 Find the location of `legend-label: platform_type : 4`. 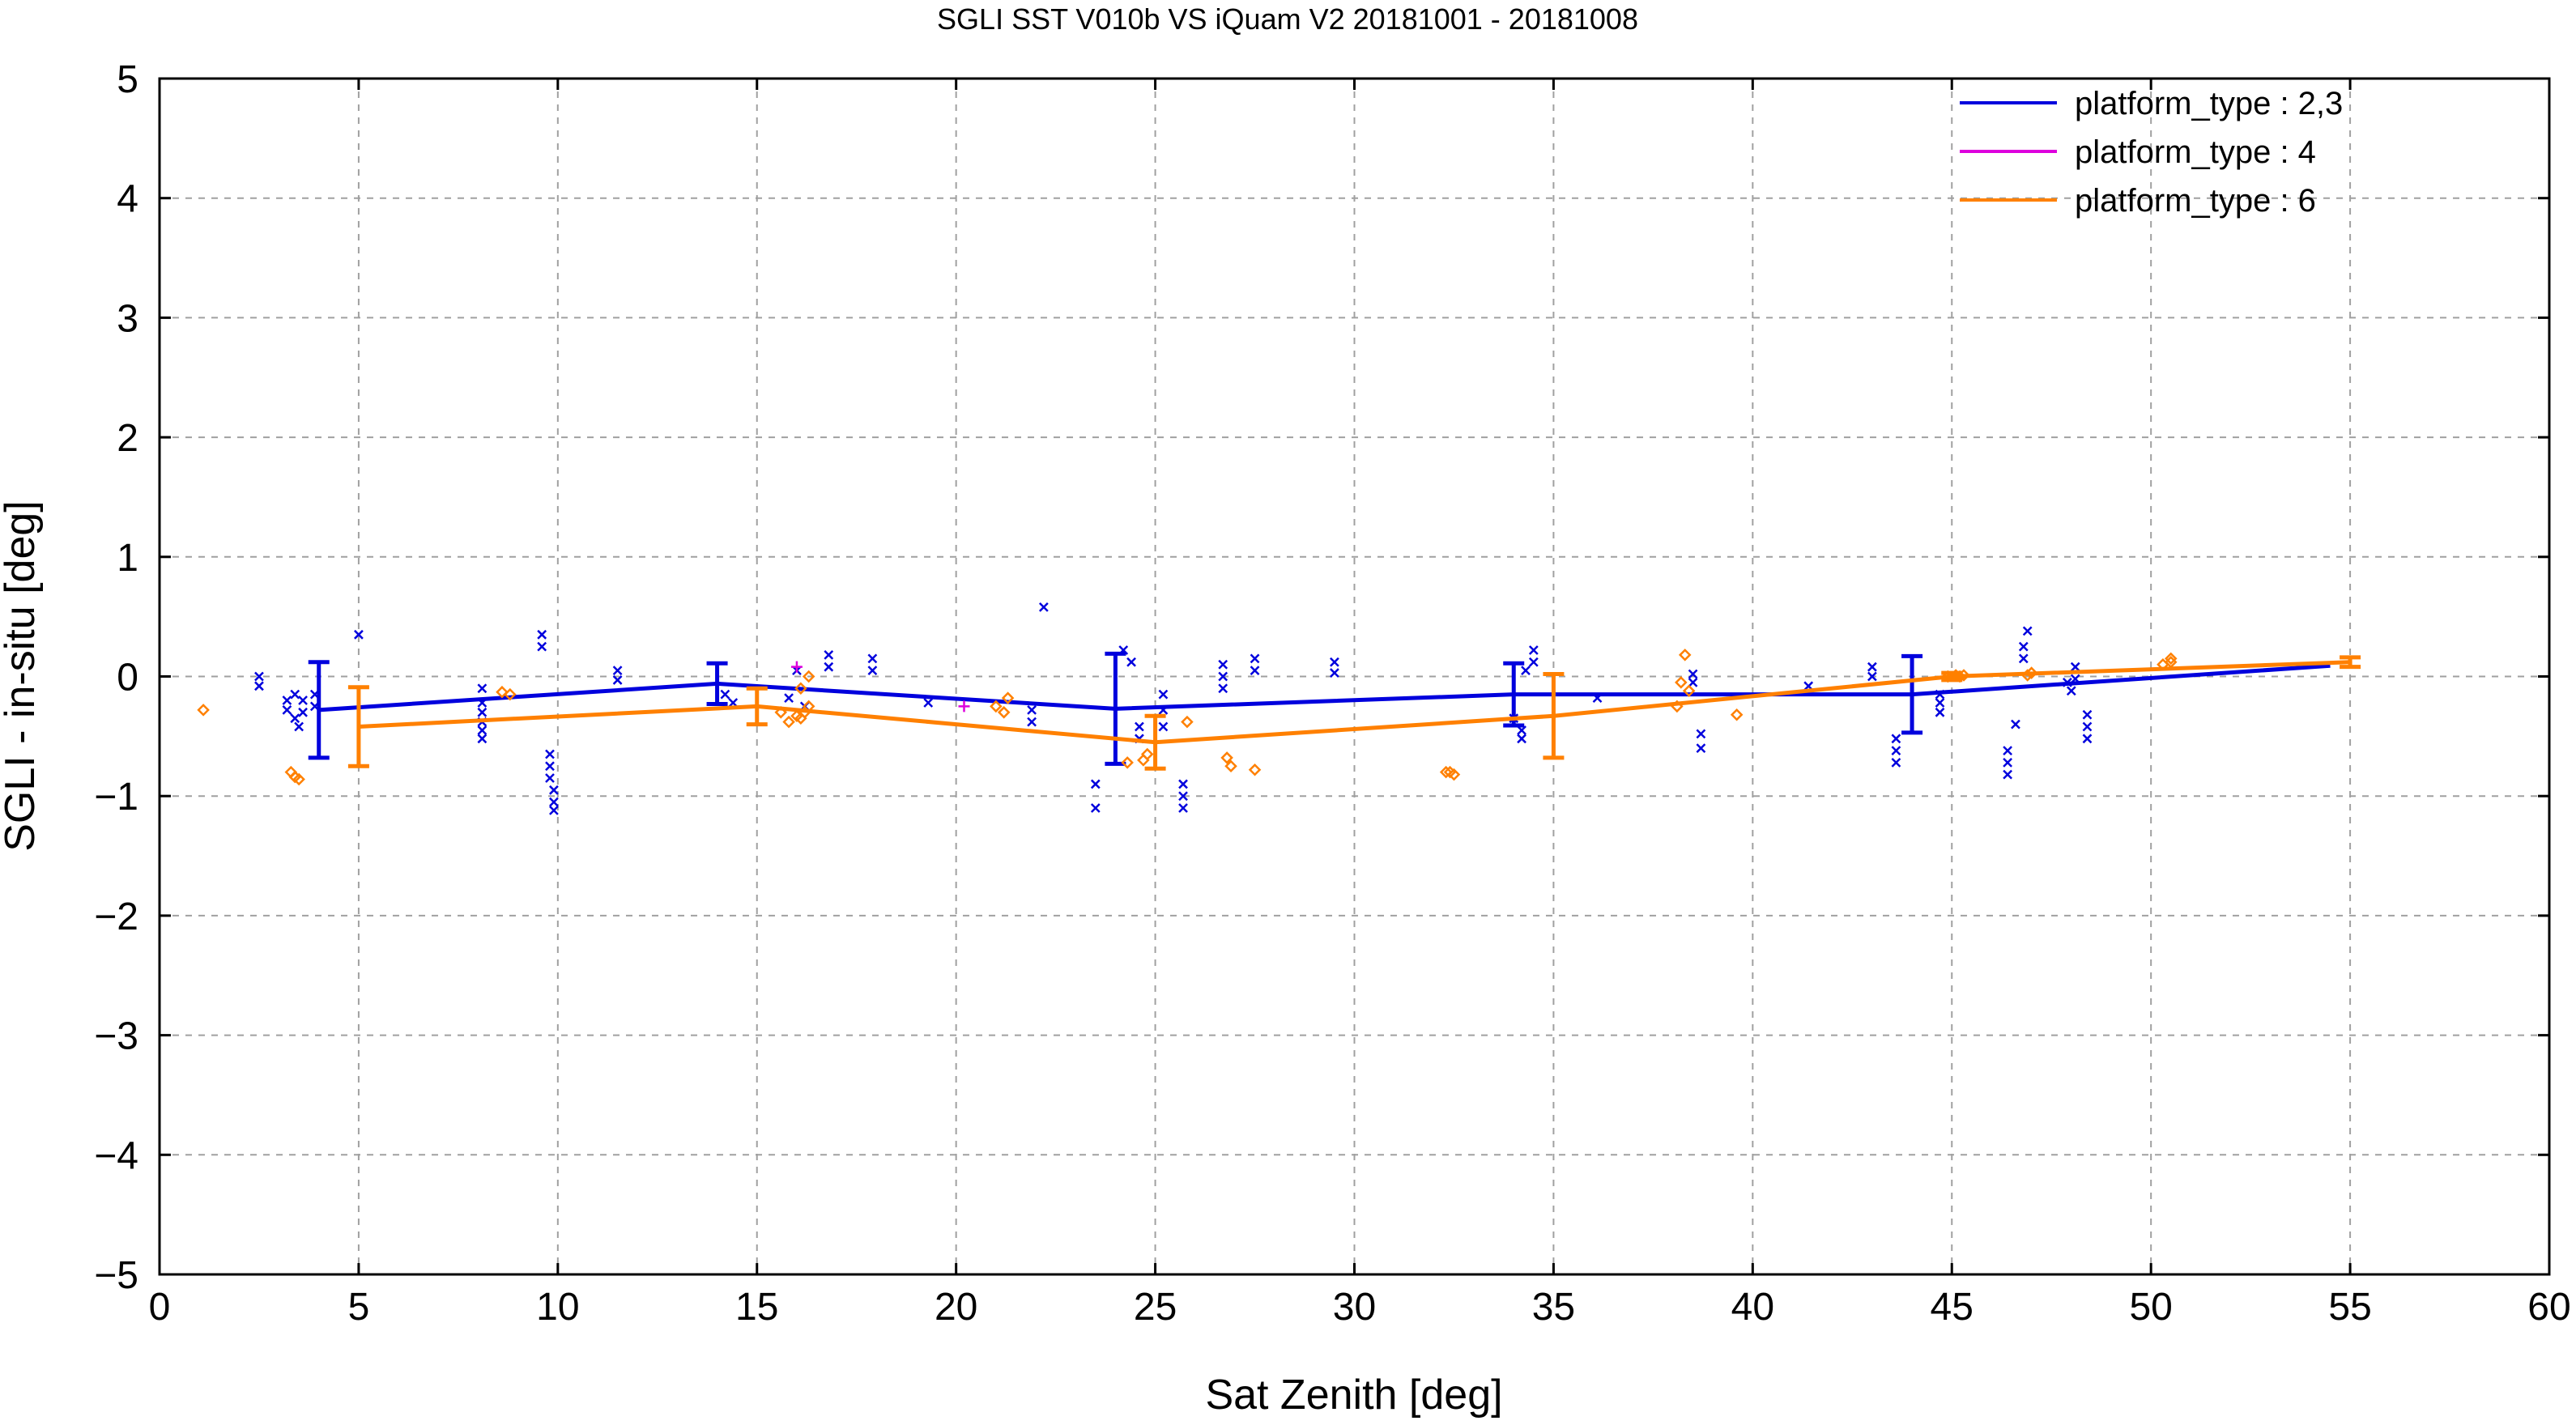

legend-label: platform_type : 4 is located at coordinates (2195, 152).